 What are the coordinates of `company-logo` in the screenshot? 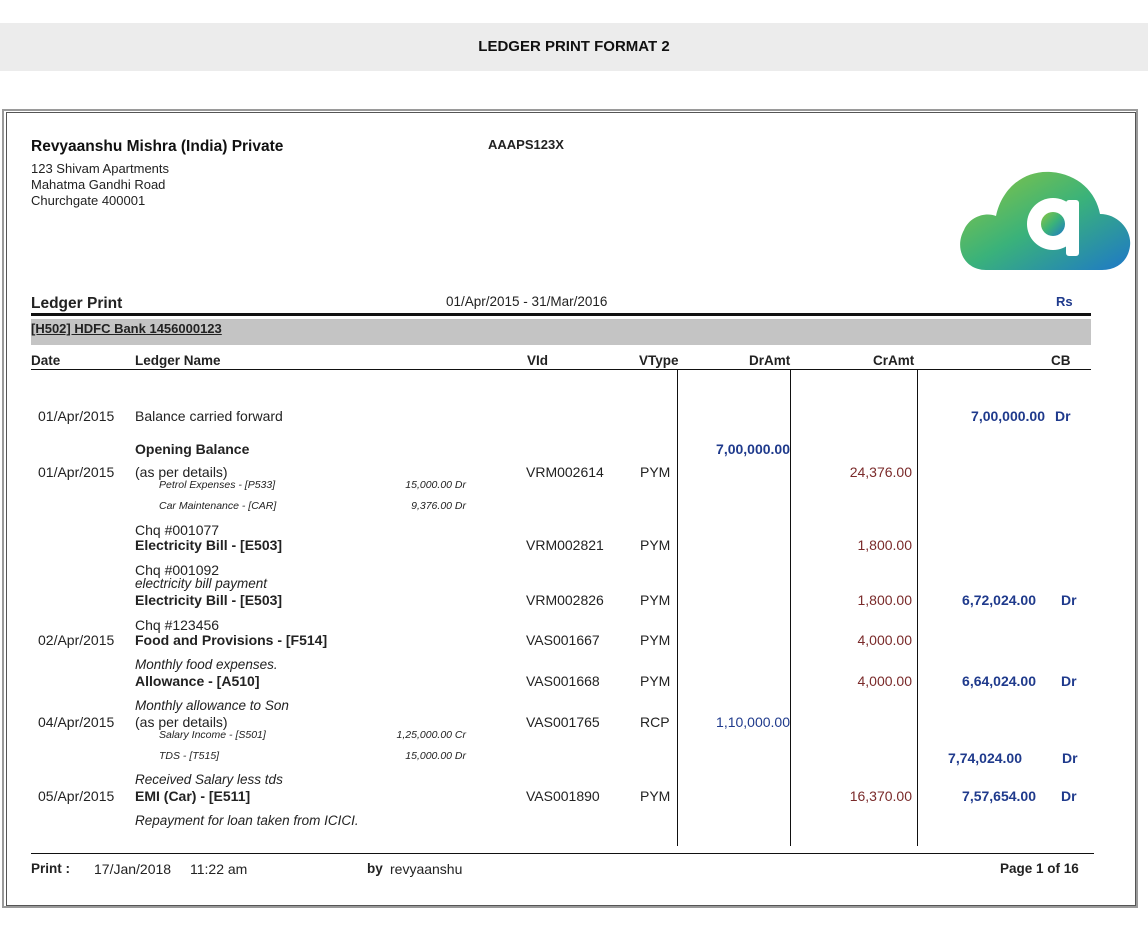 It's located at (1045, 220).